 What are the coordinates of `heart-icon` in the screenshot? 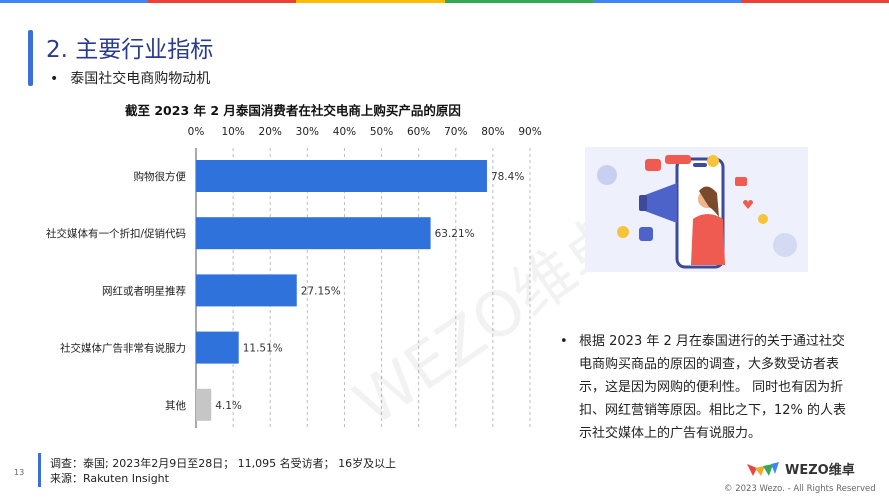 It's located at (748, 204).